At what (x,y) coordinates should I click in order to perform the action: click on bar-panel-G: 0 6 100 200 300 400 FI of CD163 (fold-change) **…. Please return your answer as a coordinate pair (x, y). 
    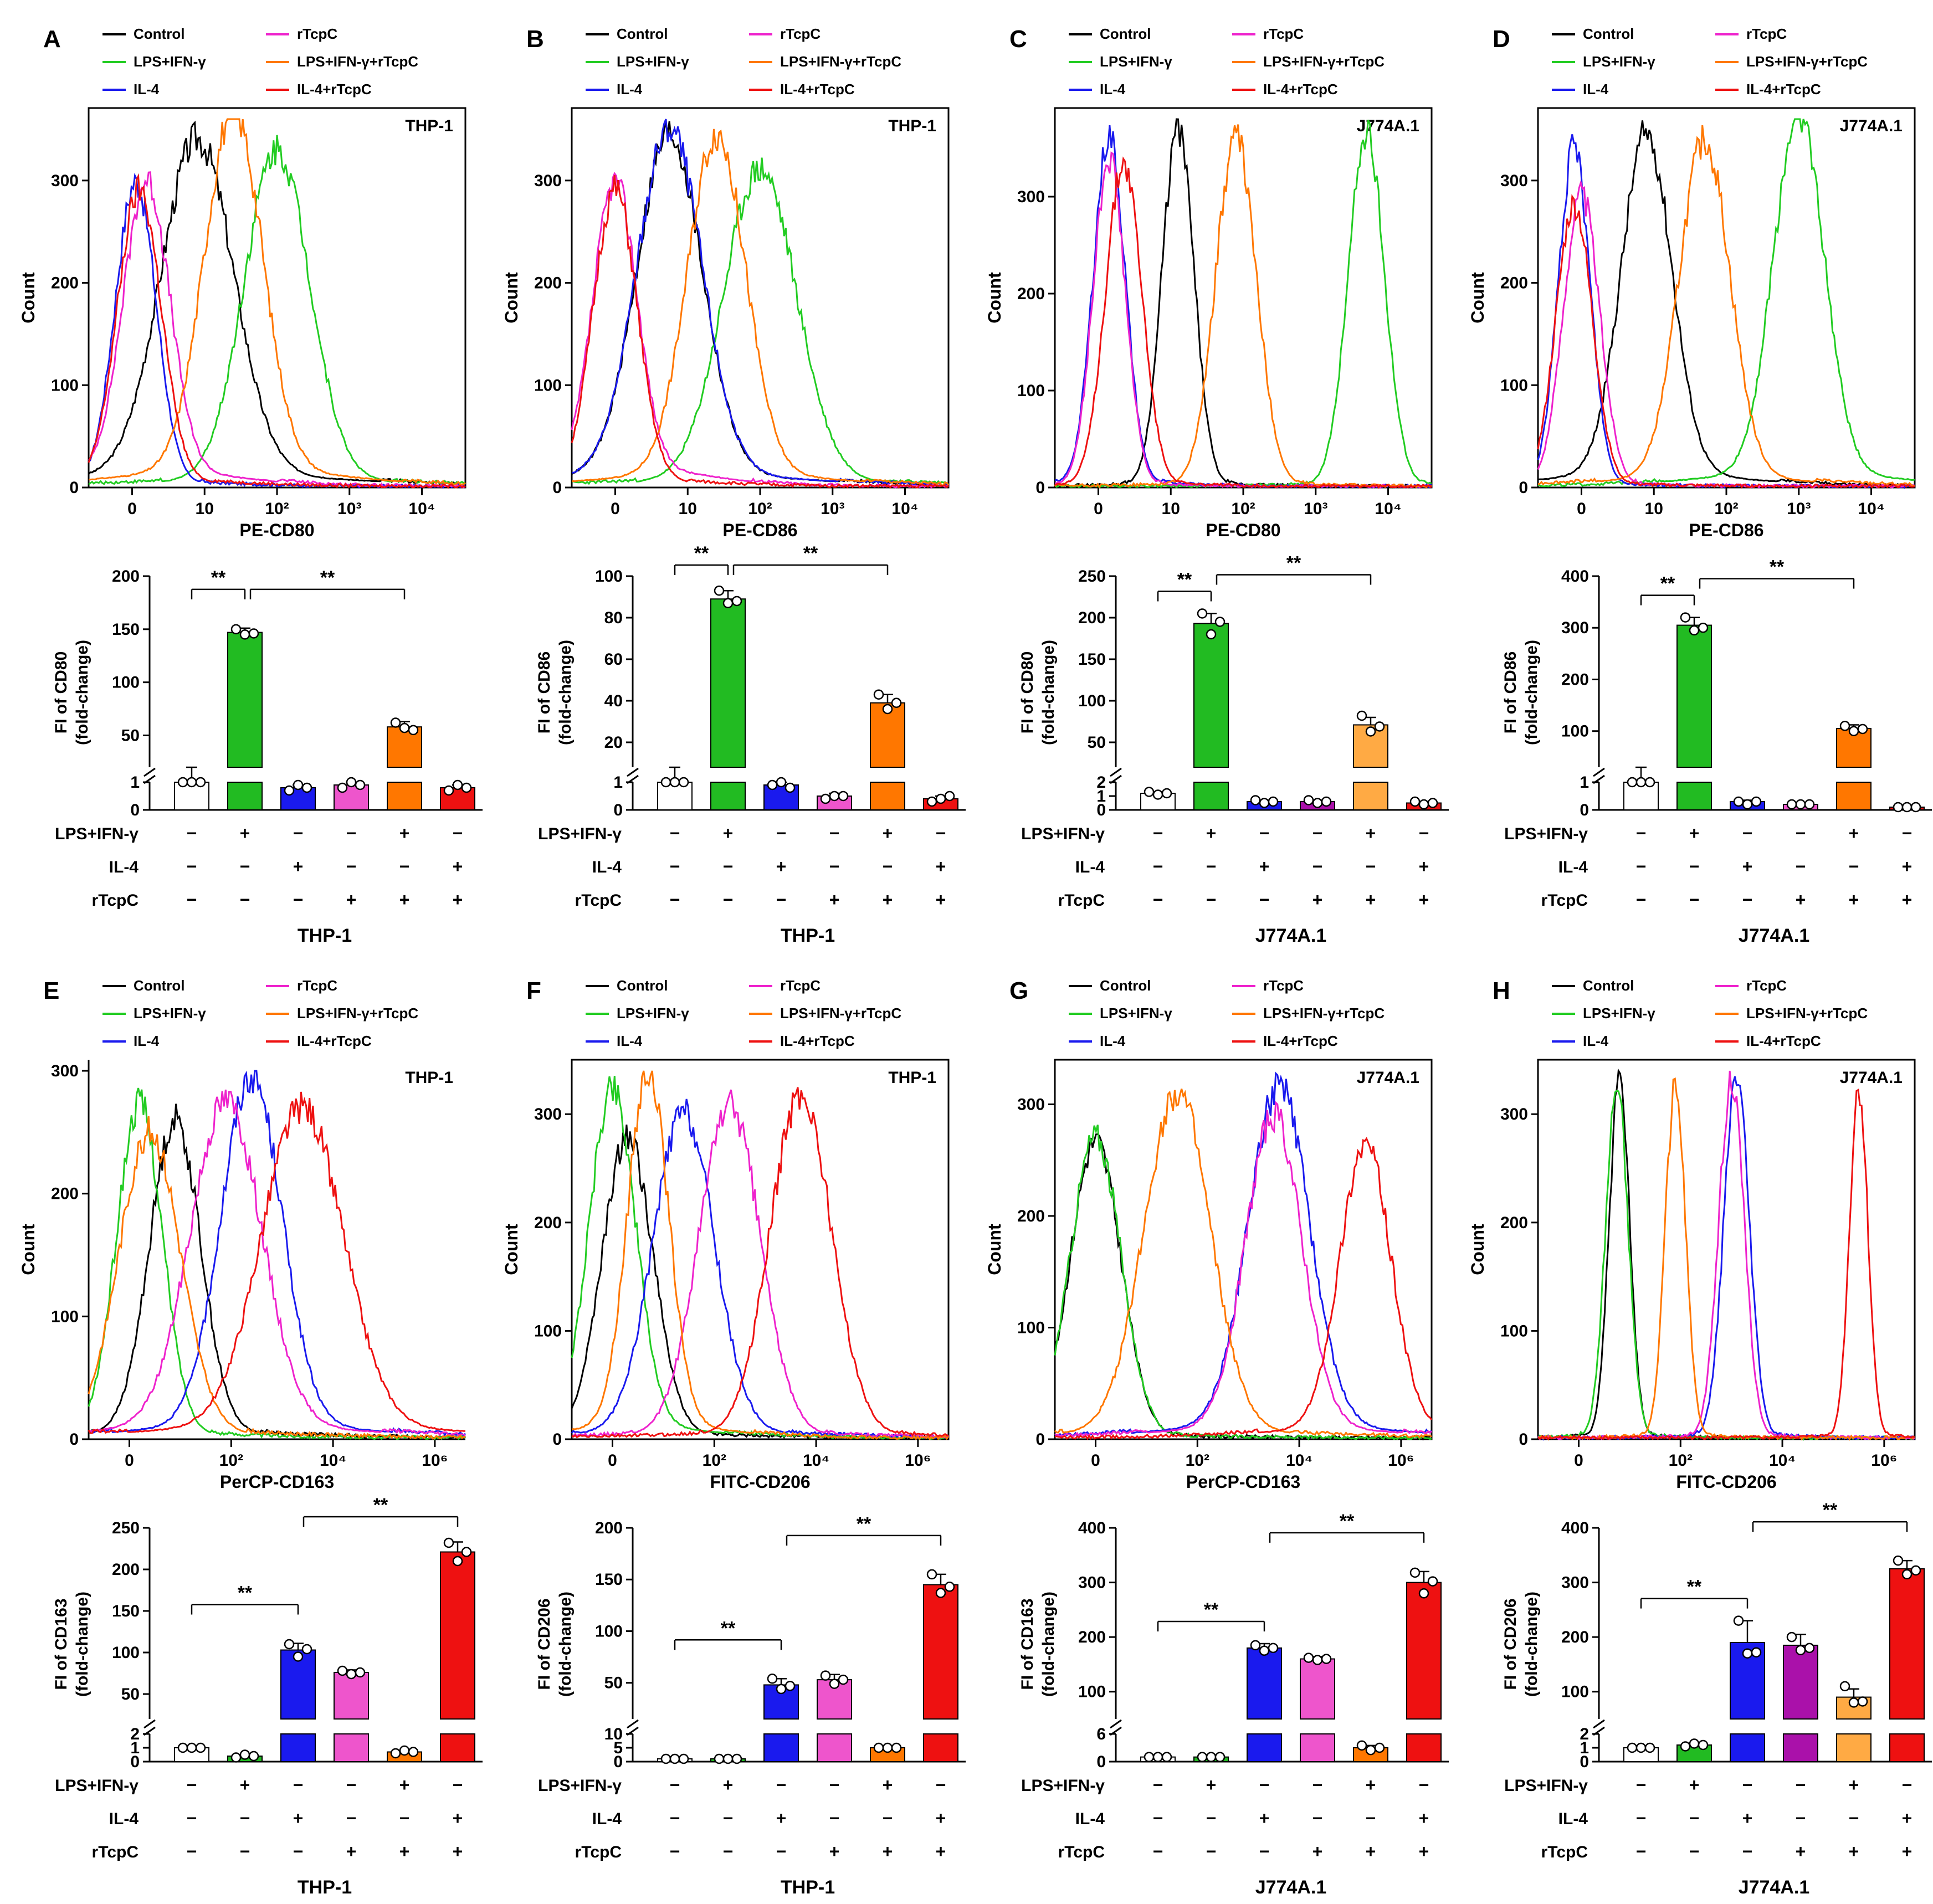
    Looking at the image, I should click on (1234, 1704).